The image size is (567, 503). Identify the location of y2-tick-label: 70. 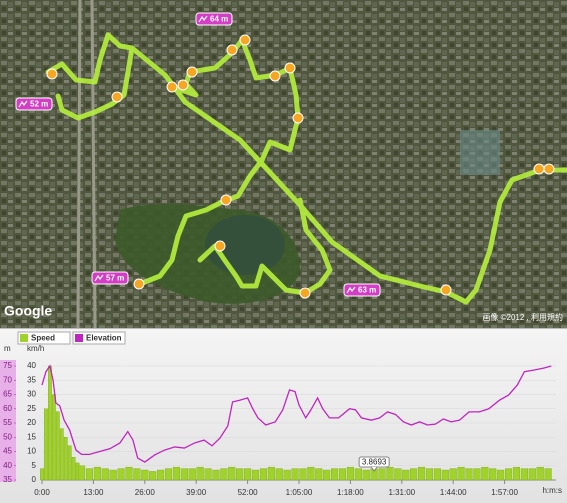
(7, 379).